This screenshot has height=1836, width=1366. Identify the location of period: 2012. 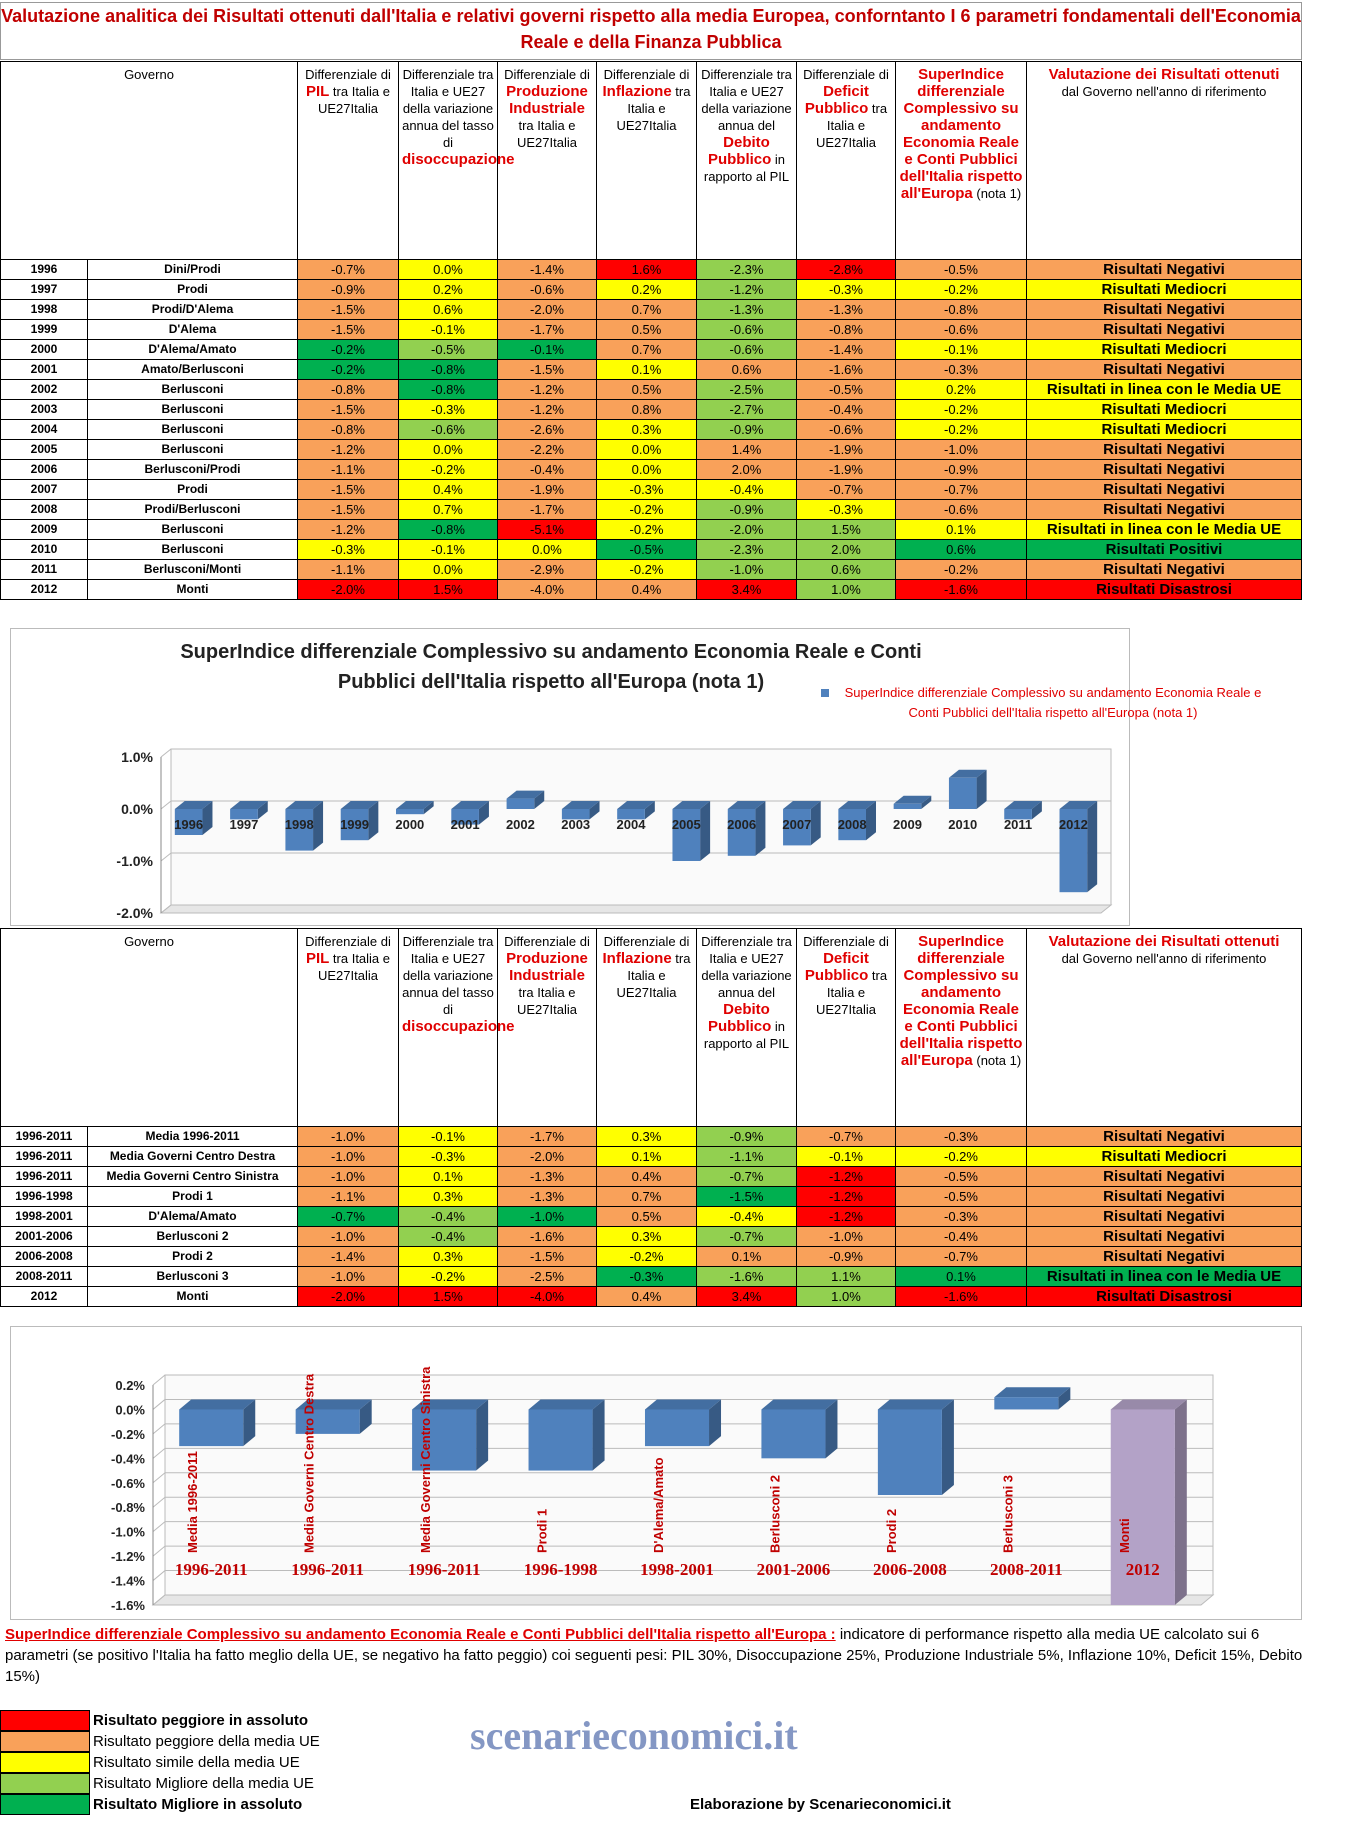
(44, 1296).